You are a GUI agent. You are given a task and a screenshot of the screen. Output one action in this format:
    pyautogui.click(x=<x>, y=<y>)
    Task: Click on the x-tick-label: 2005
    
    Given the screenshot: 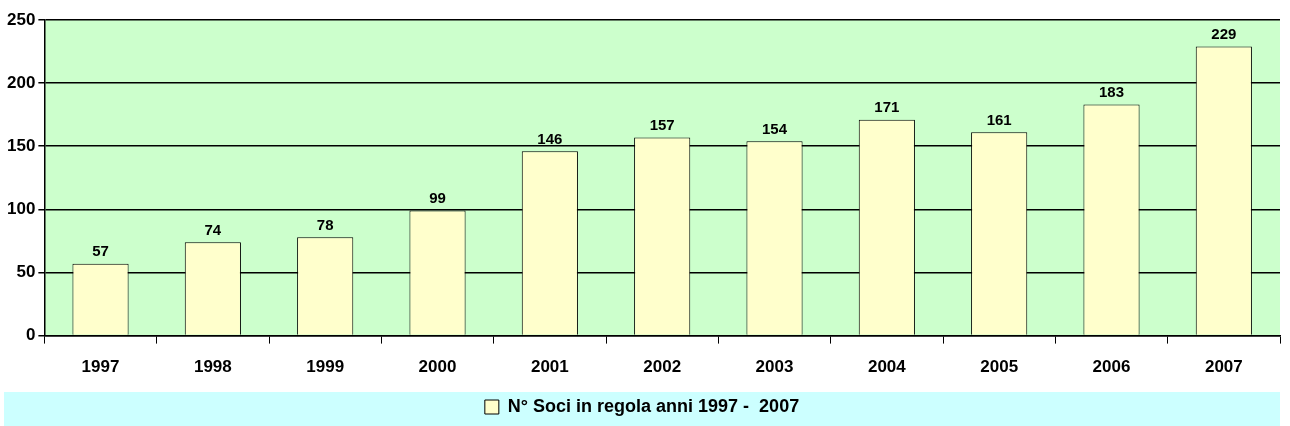 What is the action you would take?
    pyautogui.click(x=999, y=367)
    